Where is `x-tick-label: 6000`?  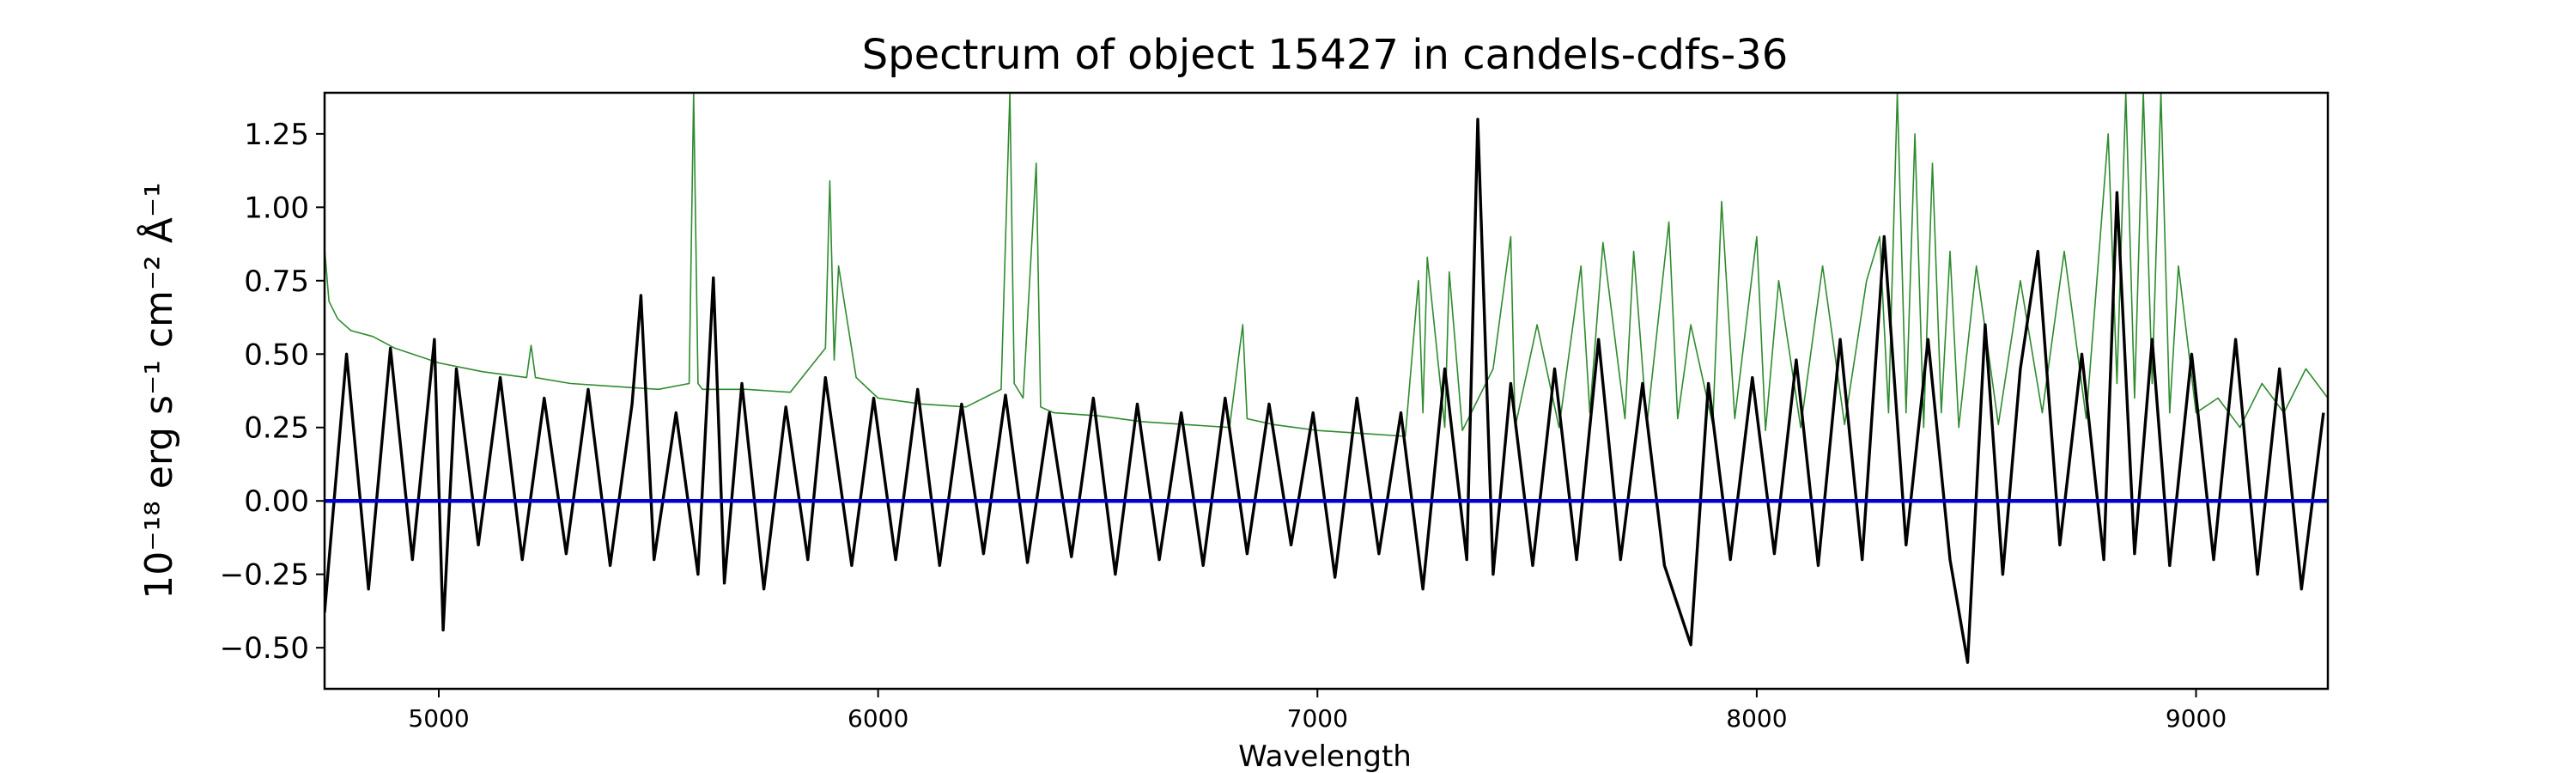
x-tick-label: 6000 is located at coordinates (878, 718).